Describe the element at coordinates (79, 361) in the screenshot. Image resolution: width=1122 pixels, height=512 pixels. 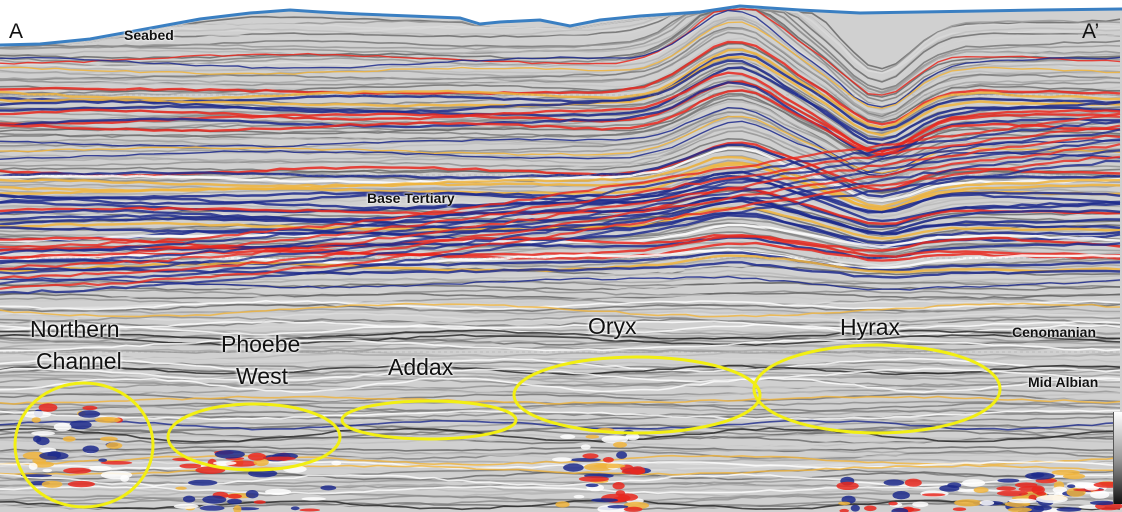
I see `northern-channel-label-line2: Channel` at that location.